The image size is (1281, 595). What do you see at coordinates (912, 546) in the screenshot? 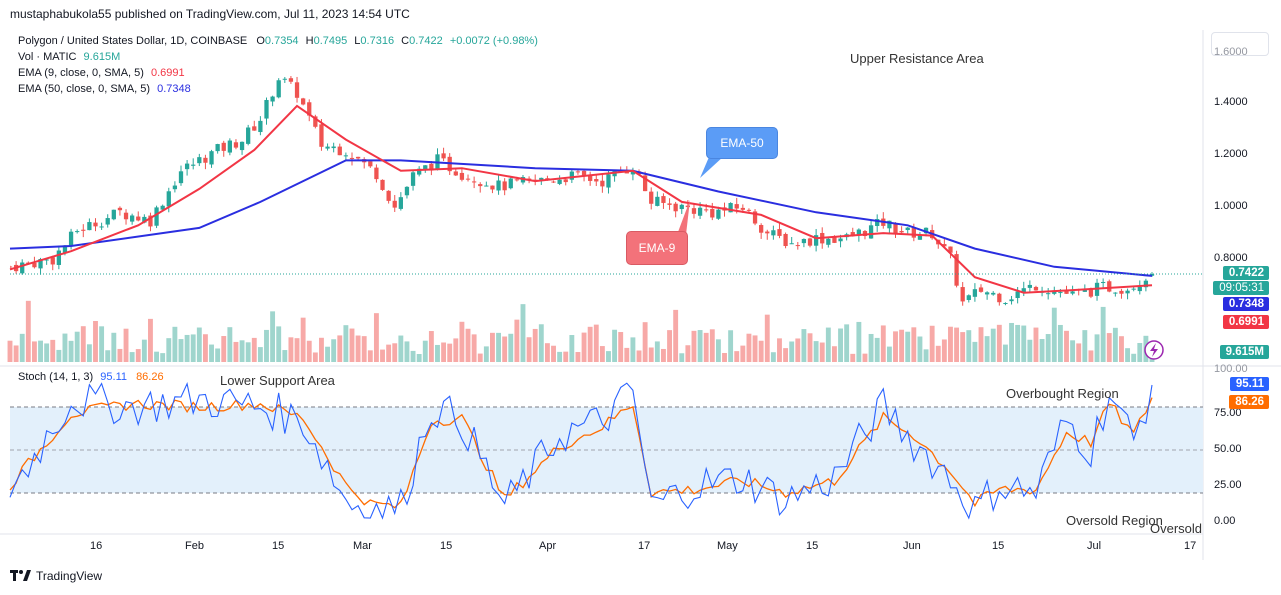
I see `time-tick-10: Jun` at bounding box center [912, 546].